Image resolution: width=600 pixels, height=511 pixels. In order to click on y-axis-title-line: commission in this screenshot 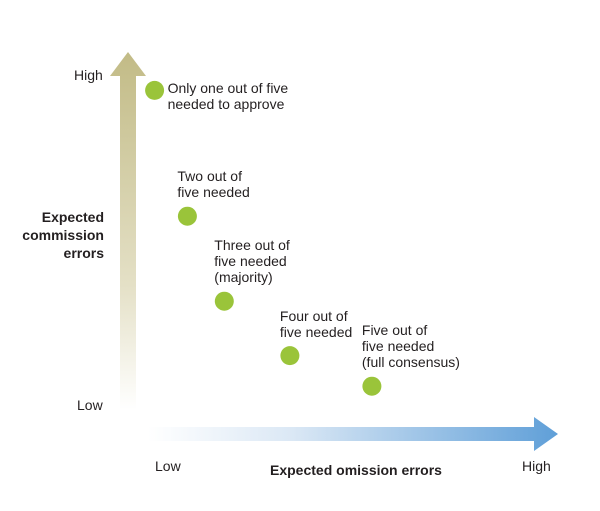, I will do `click(63, 235)`.